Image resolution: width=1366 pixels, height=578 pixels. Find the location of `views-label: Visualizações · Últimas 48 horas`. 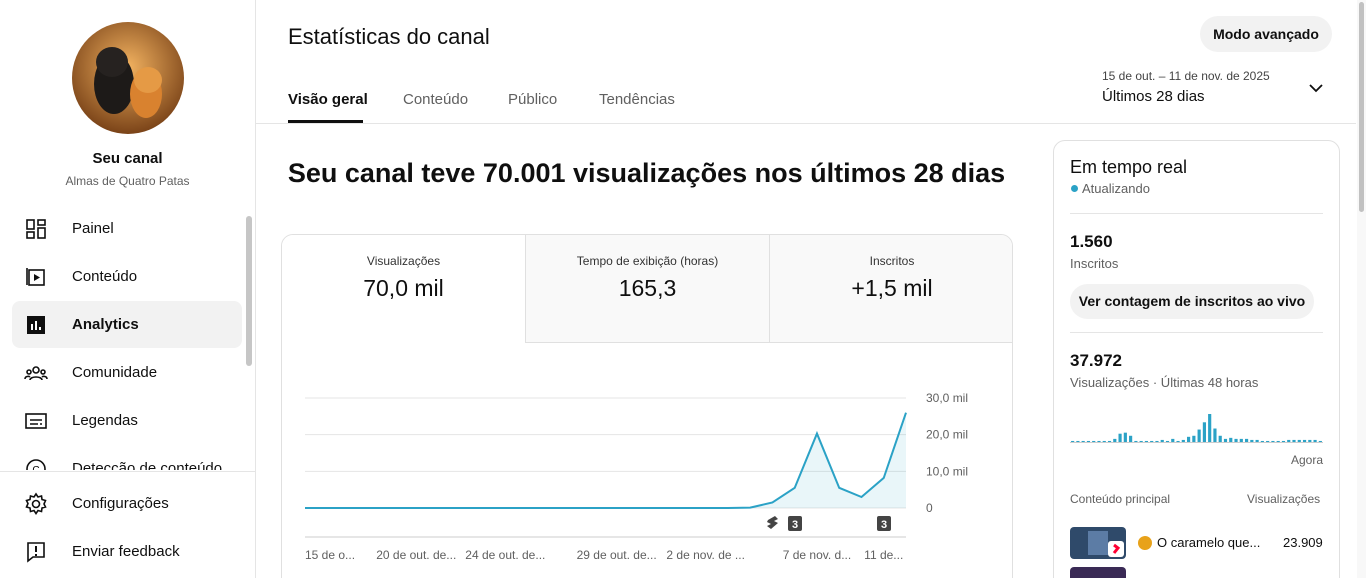

views-label: Visualizações · Últimas 48 horas is located at coordinates (1164, 382).